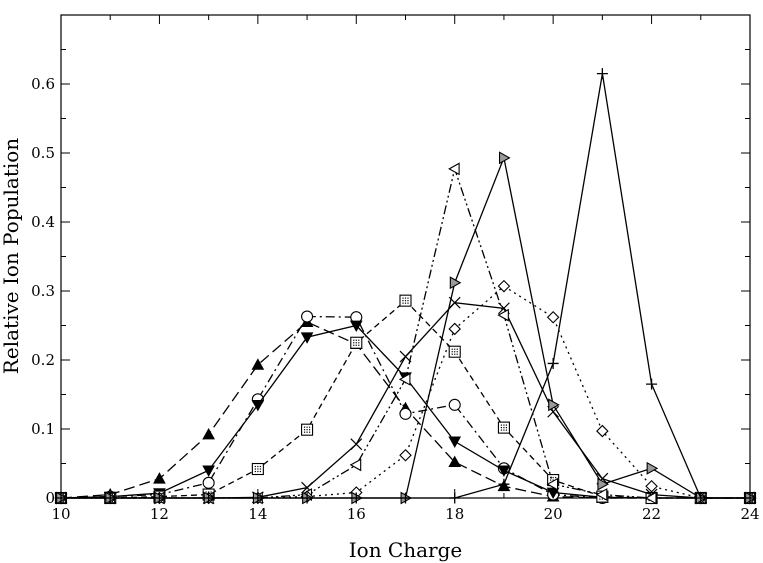  I want to click on y-tick-label: 0.6, so click(43, 84).